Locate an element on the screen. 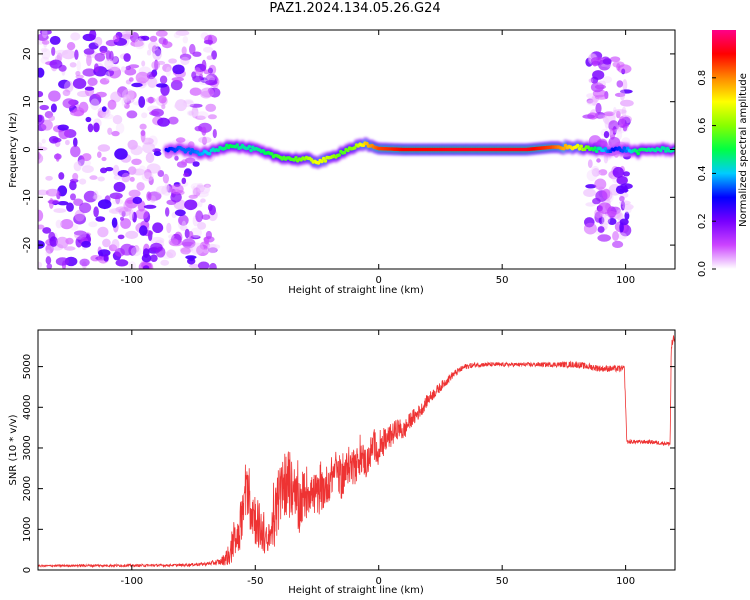  colorbar-tick-label: 0.4 is located at coordinates (702, 173).